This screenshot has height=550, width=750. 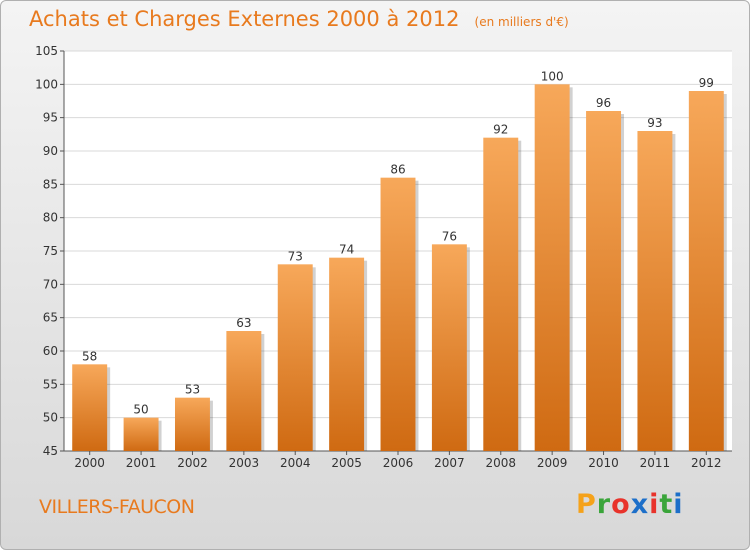 I want to click on chart-title: Achats et Charges Externes 2000 à 2012, so click(x=244, y=19).